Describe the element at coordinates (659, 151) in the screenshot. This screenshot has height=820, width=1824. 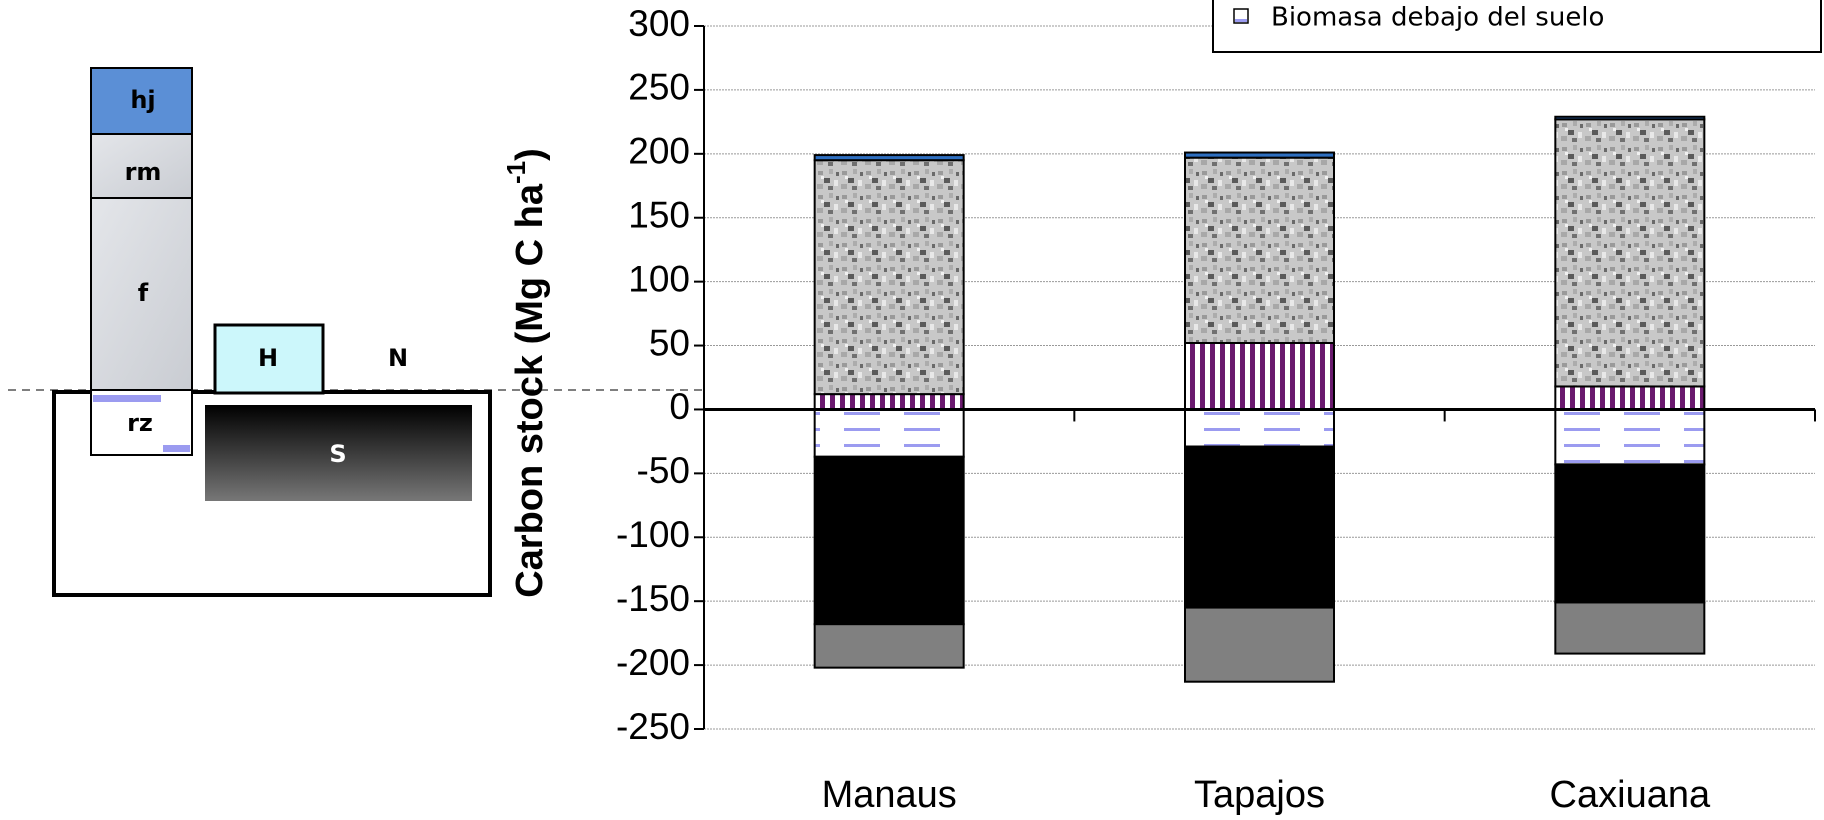
I see `y-tick-label: 200` at that location.